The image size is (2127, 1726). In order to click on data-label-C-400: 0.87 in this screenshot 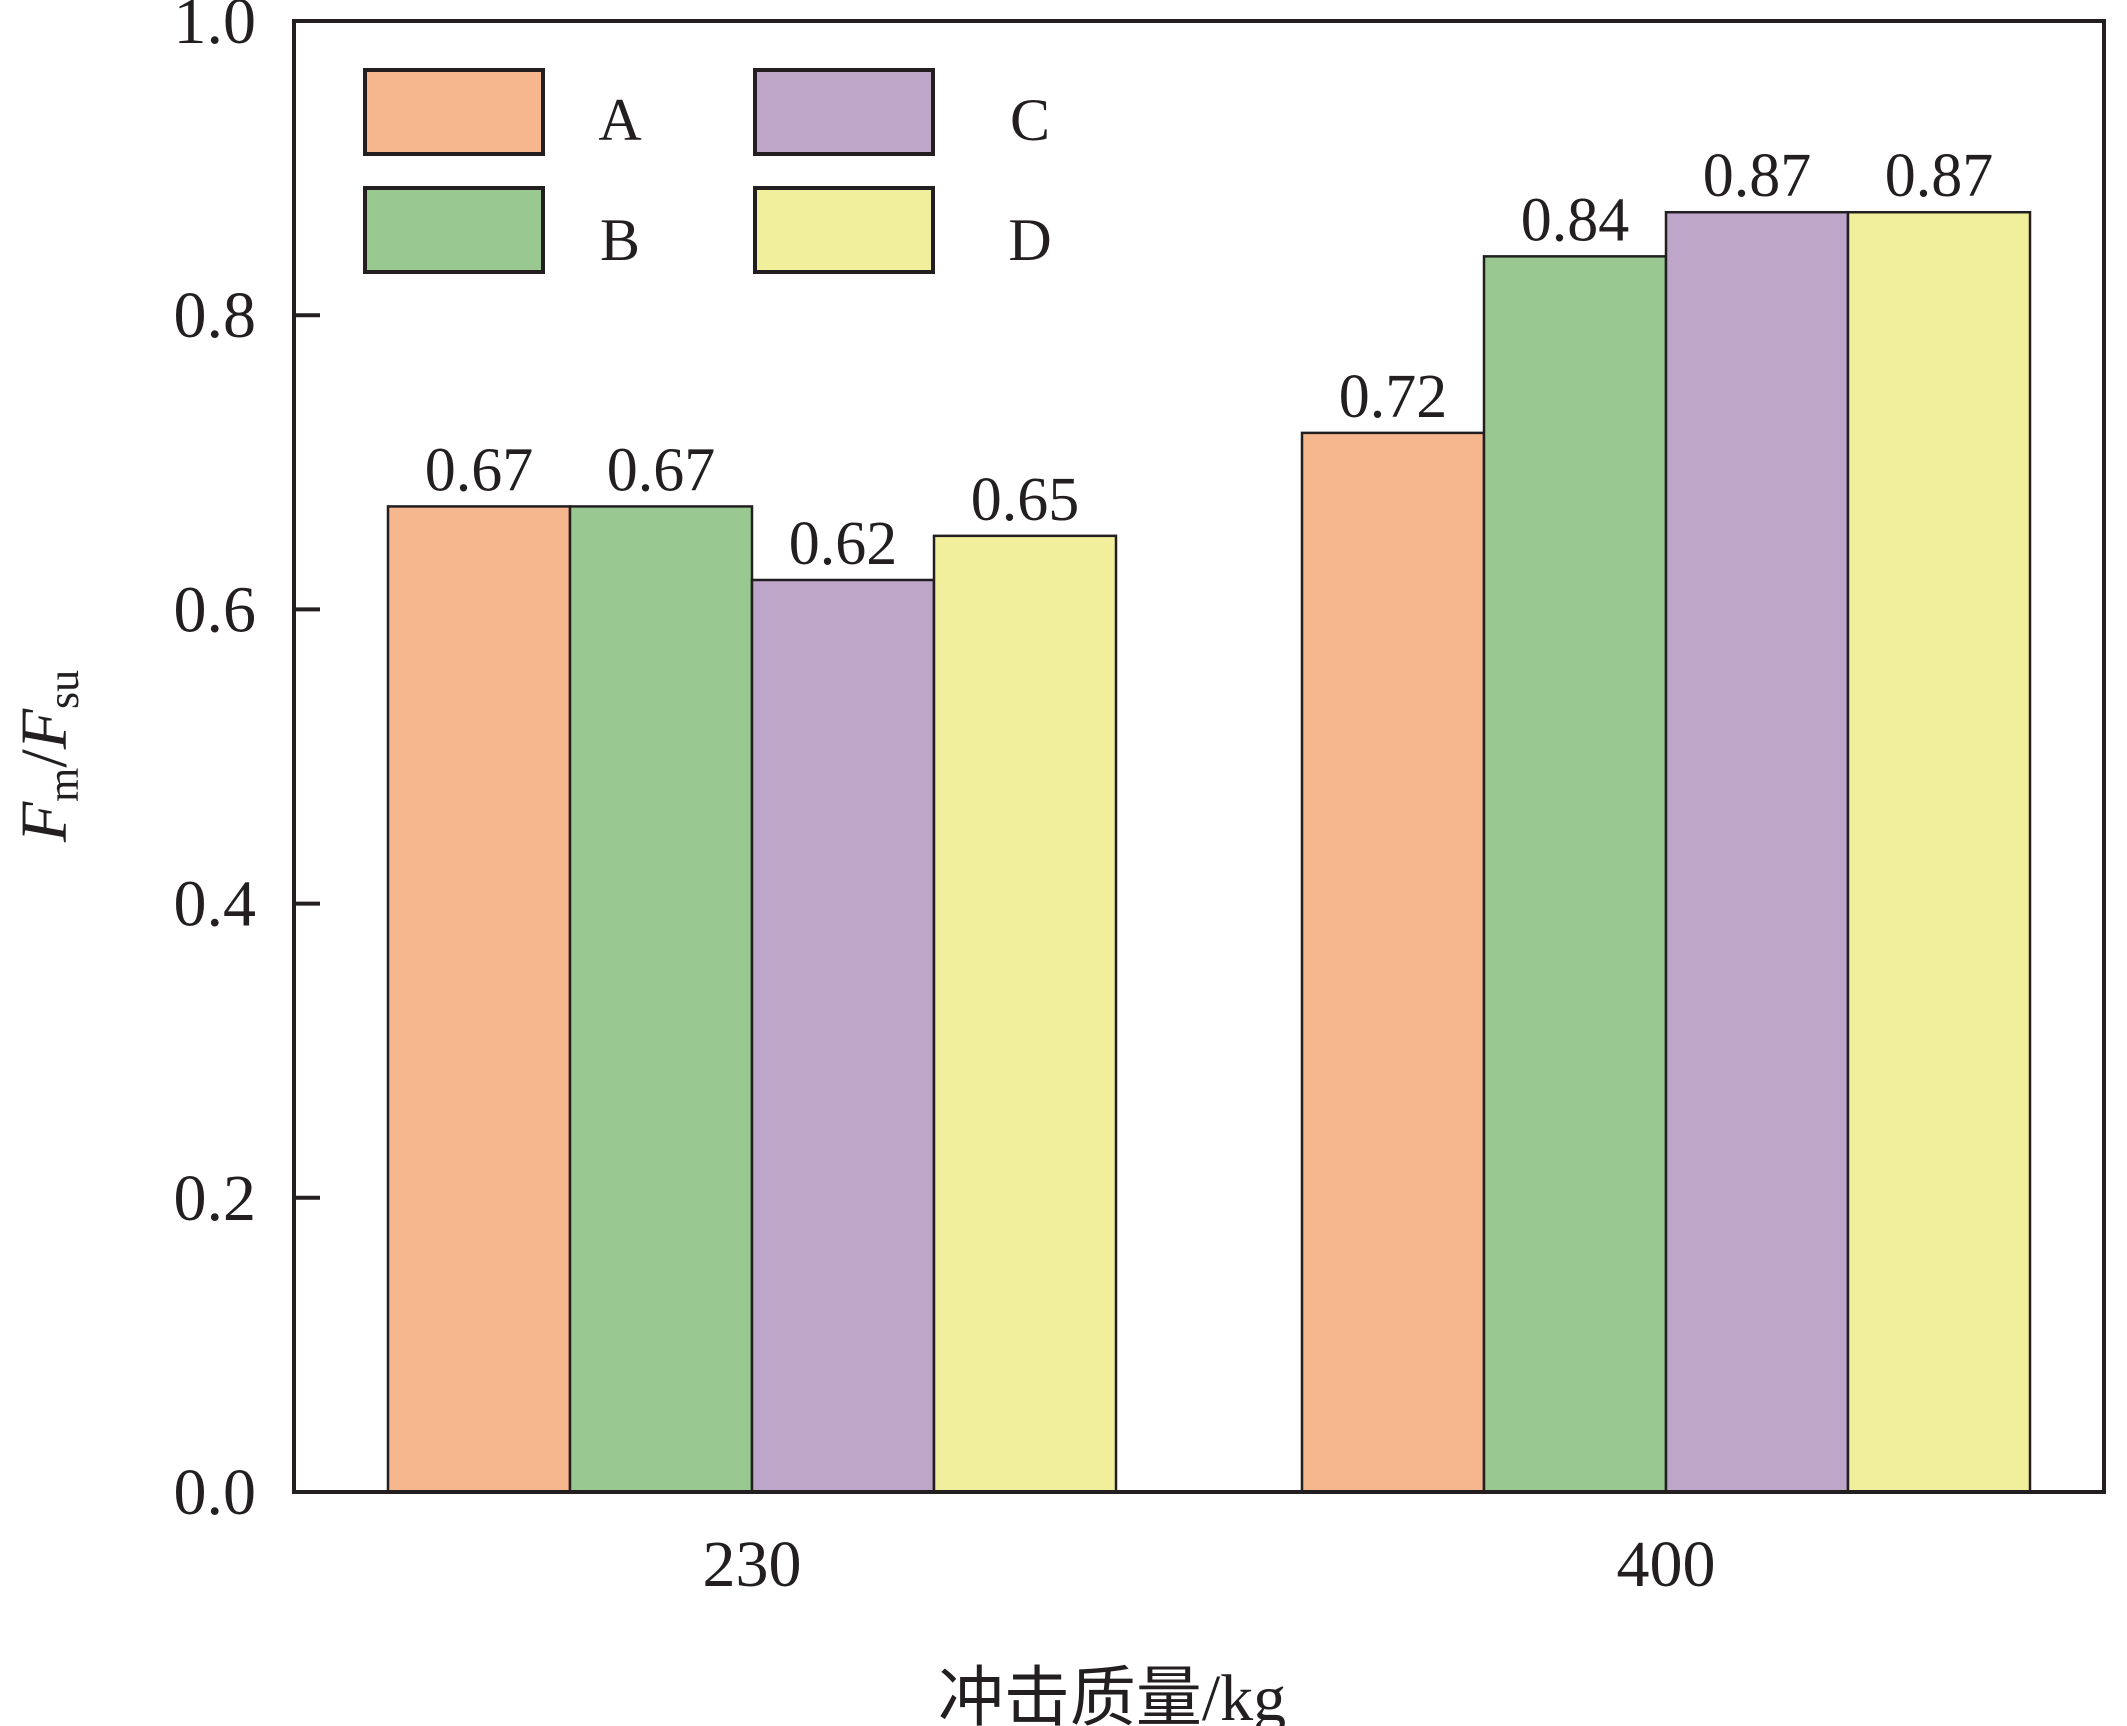, I will do `click(1757, 176)`.